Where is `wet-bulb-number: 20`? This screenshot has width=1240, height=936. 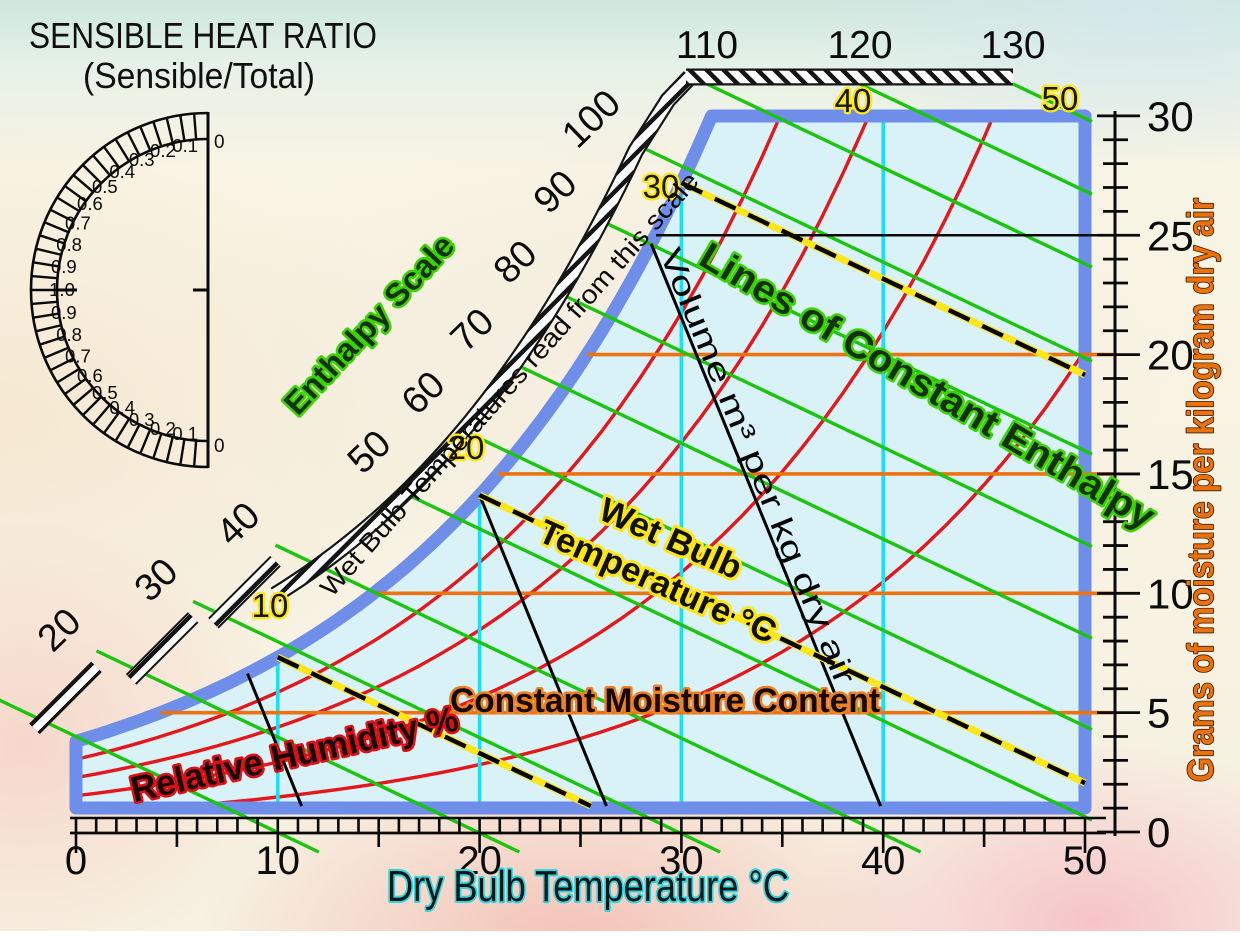 wet-bulb-number: 20 is located at coordinates (466, 447).